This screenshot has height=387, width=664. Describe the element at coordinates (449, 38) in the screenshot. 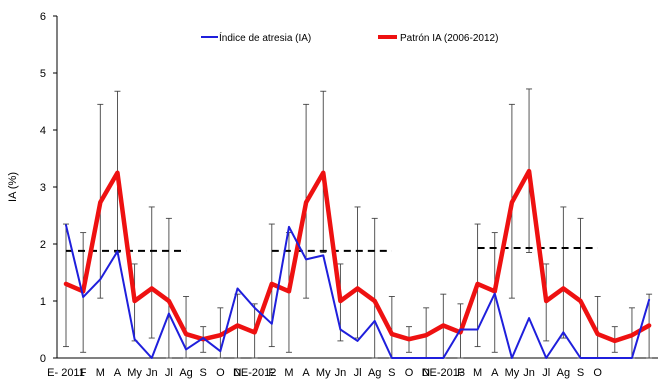

I see `legend-label-patron: Patrón IA (2006-2012)` at that location.